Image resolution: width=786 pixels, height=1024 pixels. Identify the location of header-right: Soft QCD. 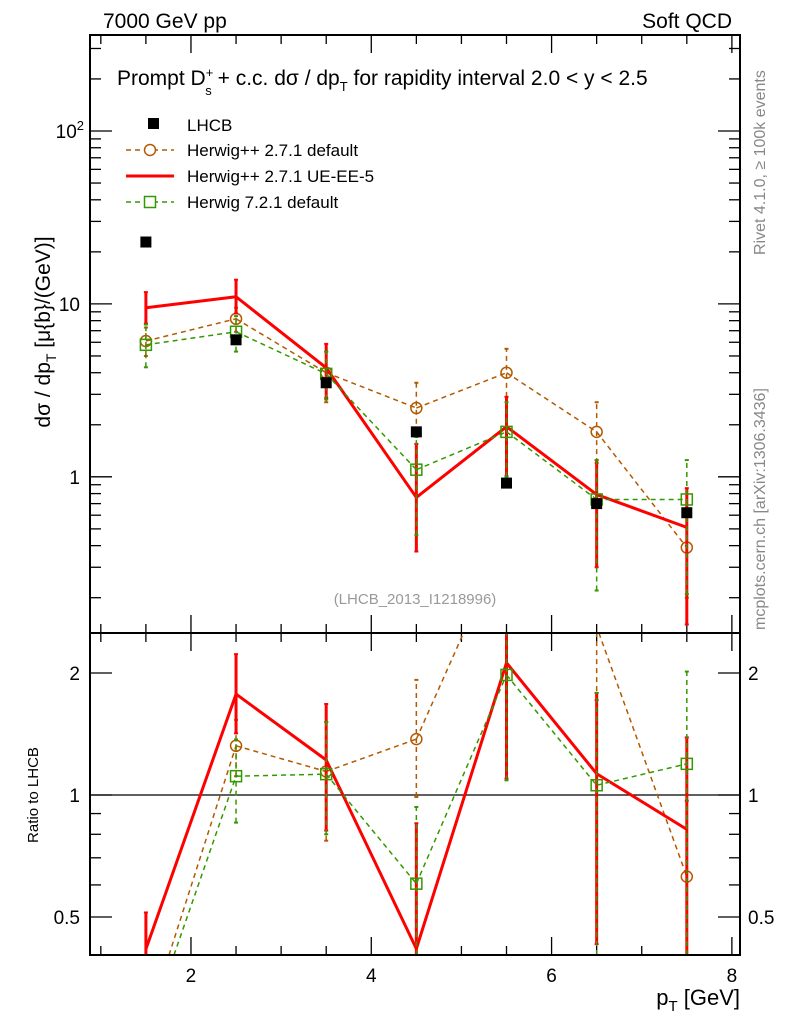
(687, 21).